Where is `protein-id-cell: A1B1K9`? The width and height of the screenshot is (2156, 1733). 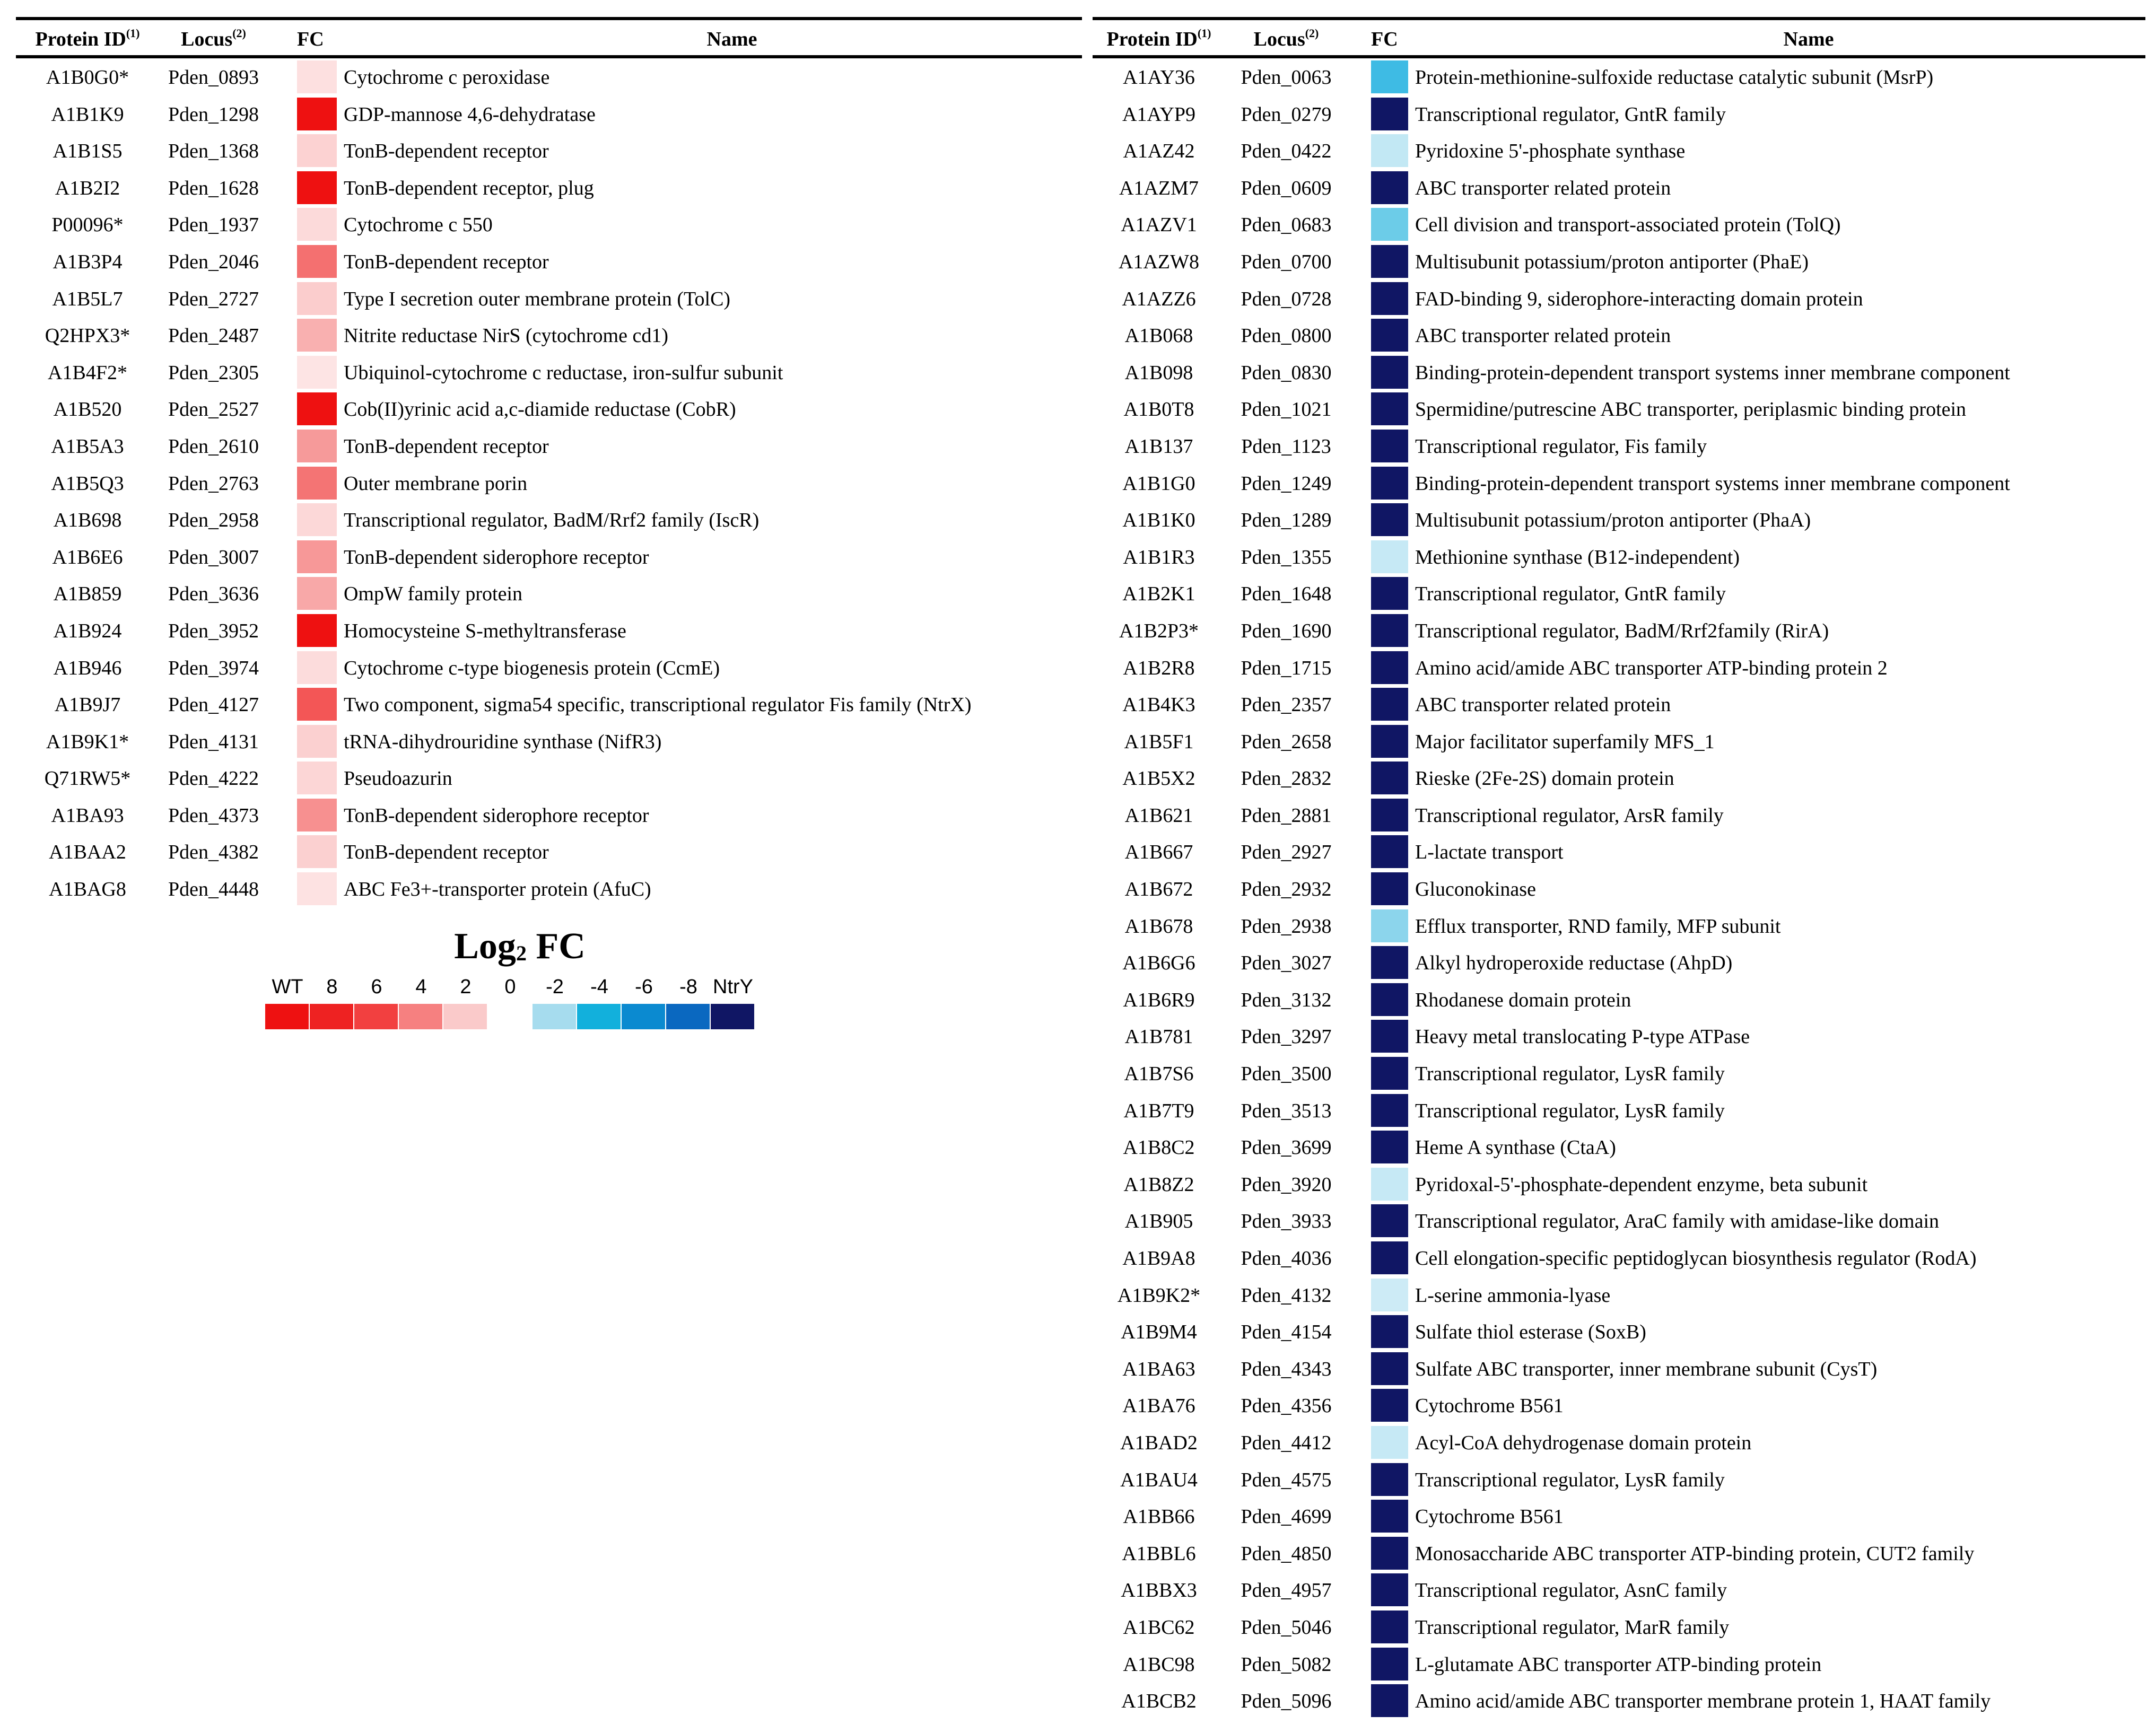 protein-id-cell: A1B1K9 is located at coordinates (87, 114).